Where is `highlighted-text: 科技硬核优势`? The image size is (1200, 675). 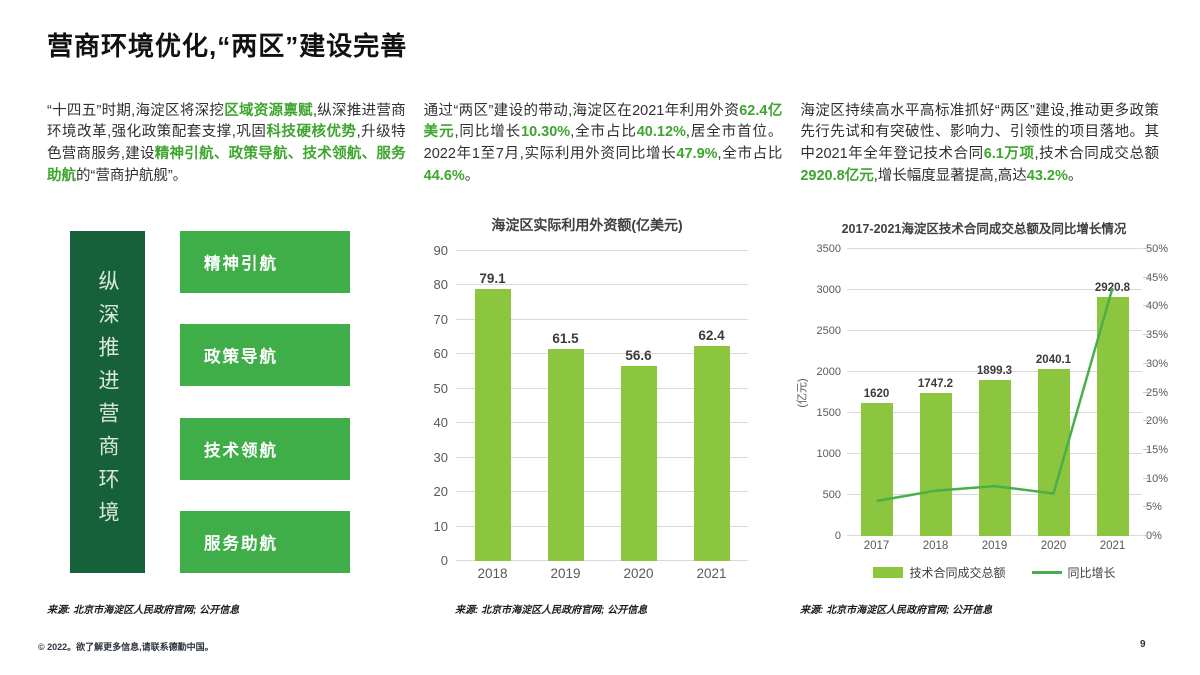 highlighted-text: 科技硬核优势 is located at coordinates (311, 132).